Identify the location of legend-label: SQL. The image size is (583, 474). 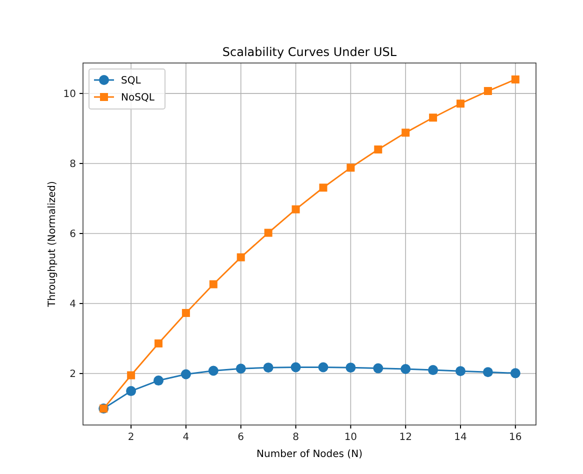
(131, 81).